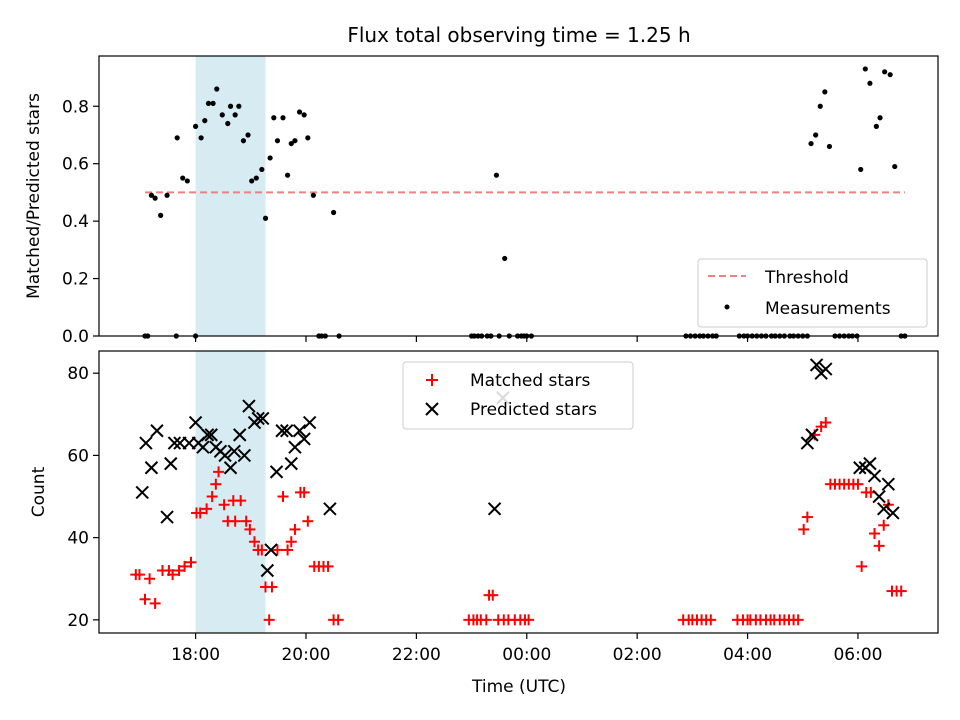 Image resolution: width=960 pixels, height=720 pixels. I want to click on legend-measurements-swatch, so click(727, 307).